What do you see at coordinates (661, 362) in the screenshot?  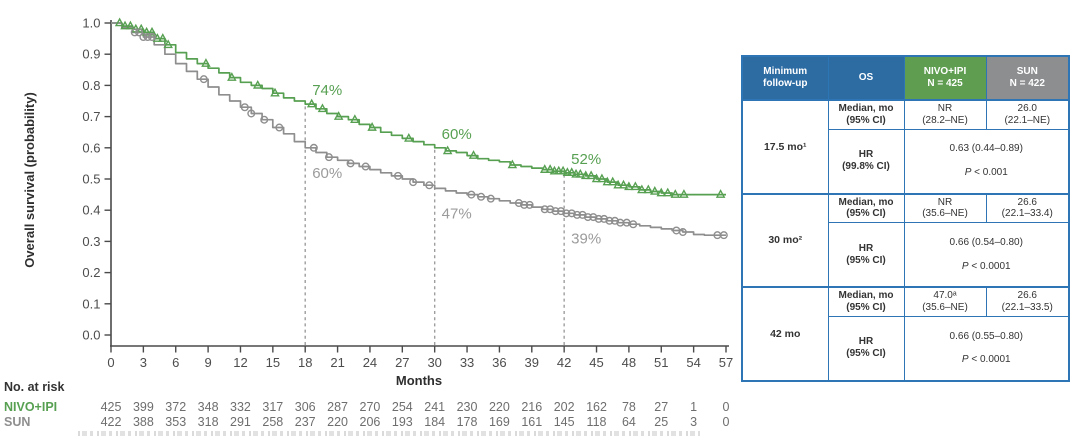 I see `x-tick-label: 51` at bounding box center [661, 362].